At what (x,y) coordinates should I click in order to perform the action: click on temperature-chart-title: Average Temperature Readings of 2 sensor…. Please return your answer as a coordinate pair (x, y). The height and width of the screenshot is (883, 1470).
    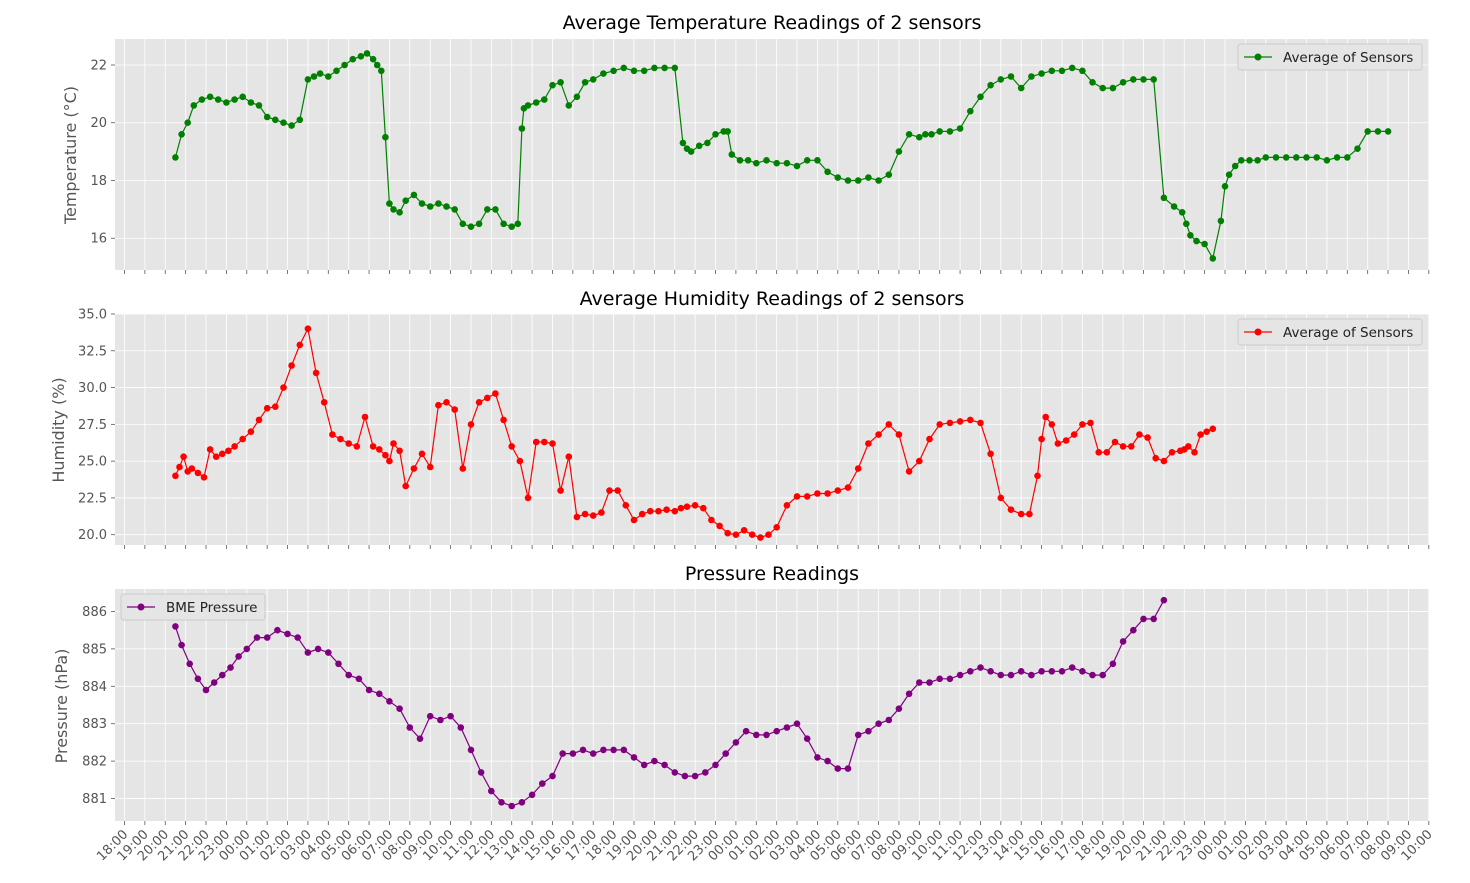
    Looking at the image, I should click on (772, 23).